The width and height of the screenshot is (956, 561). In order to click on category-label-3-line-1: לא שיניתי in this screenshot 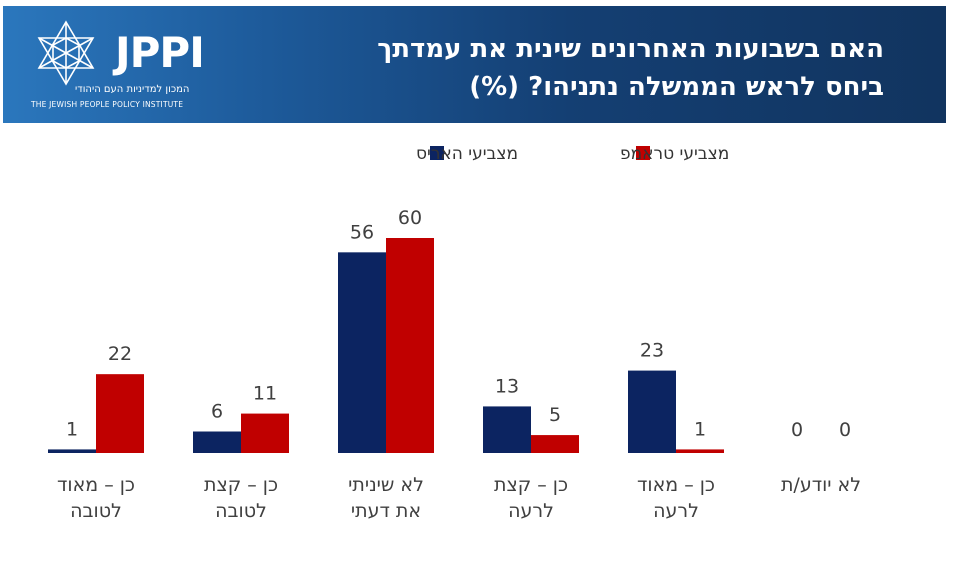, I will do `click(386, 485)`.